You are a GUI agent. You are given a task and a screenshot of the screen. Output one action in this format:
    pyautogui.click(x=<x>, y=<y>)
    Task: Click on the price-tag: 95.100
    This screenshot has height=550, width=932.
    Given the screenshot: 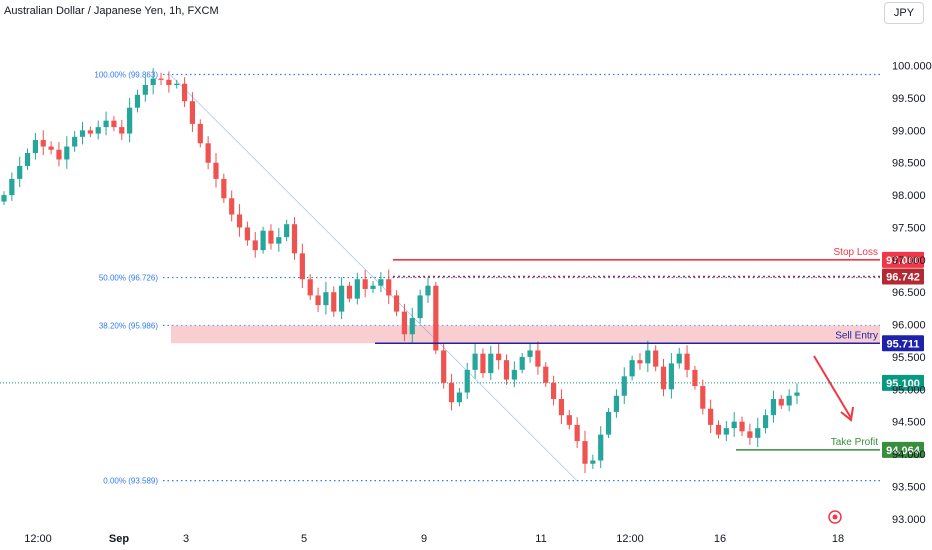 What is the action you would take?
    pyautogui.click(x=903, y=382)
    